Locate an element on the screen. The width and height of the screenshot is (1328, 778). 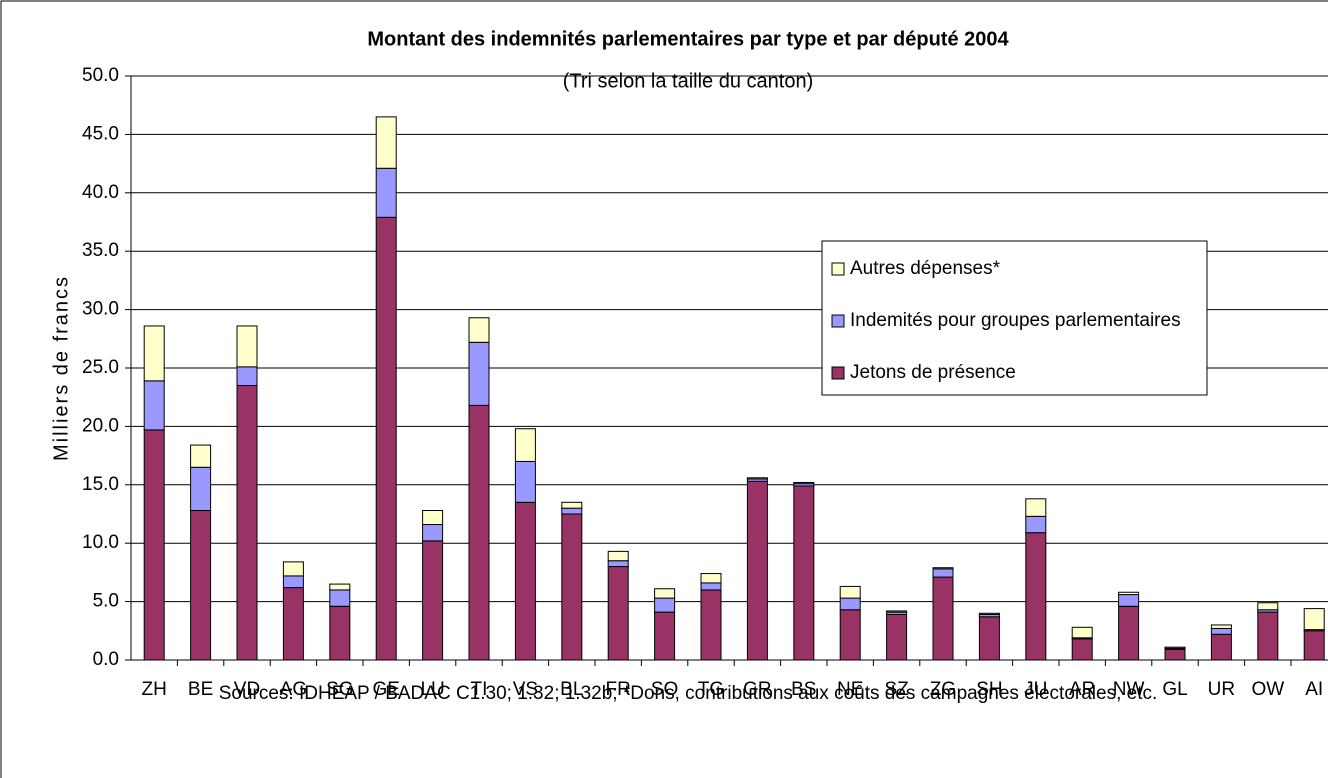
x-tick-label: SZ is located at coordinates (896, 689).